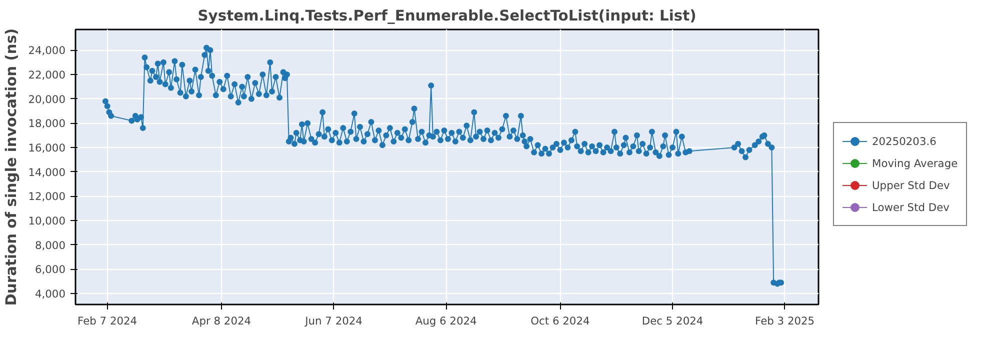 The width and height of the screenshot is (1000, 350). Describe the element at coordinates (50, 294) in the screenshot. I see `y-tick-label: 4,000` at that location.